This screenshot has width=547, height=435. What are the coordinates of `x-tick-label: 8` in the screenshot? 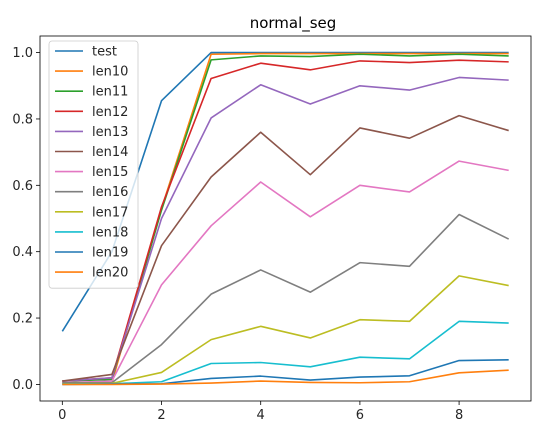 It's located at (459, 415).